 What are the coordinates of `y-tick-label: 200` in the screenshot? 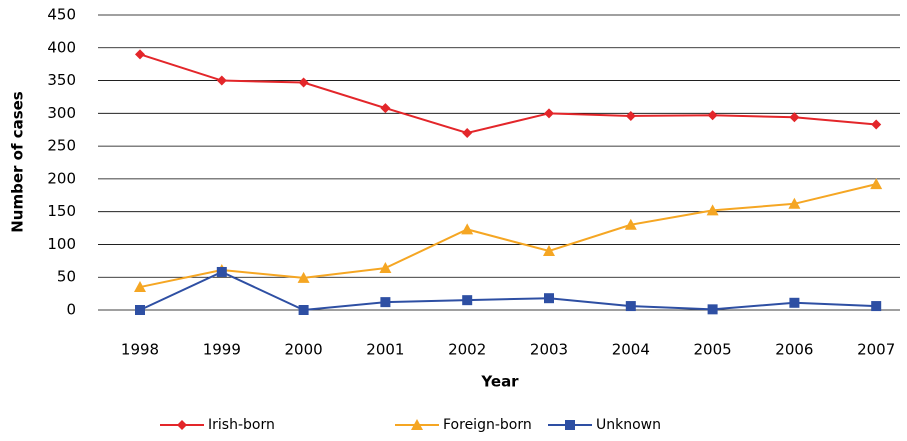 It's located at (61, 178).